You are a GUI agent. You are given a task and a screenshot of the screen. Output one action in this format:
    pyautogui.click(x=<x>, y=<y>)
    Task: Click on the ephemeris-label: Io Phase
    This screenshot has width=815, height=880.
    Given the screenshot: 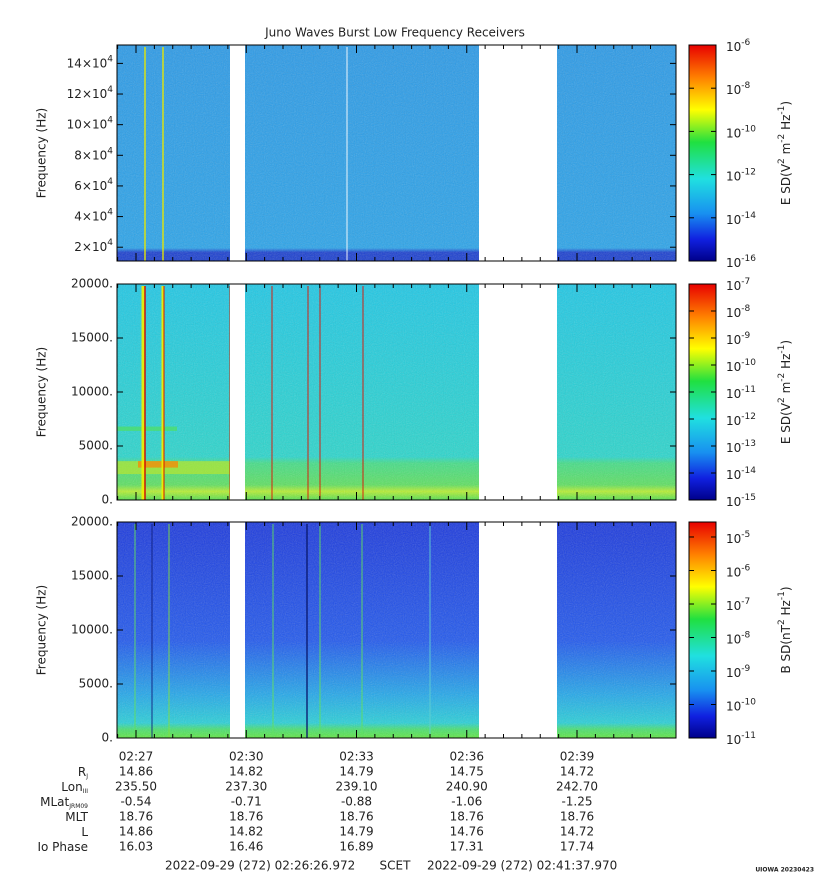 What is the action you would take?
    pyautogui.click(x=62, y=847)
    